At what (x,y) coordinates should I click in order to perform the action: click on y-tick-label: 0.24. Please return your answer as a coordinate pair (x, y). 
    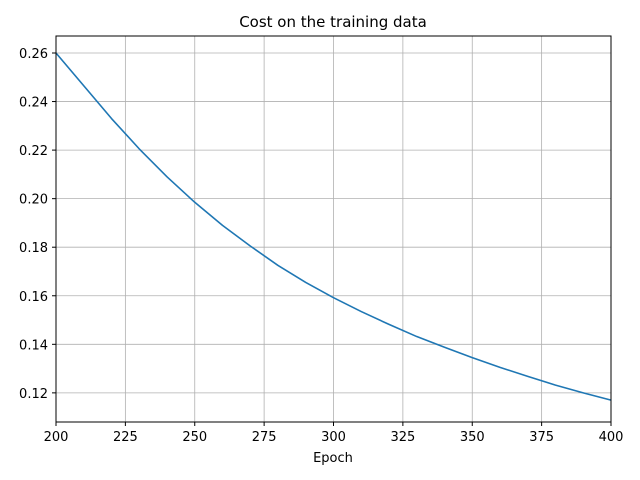
    Looking at the image, I should click on (33, 103).